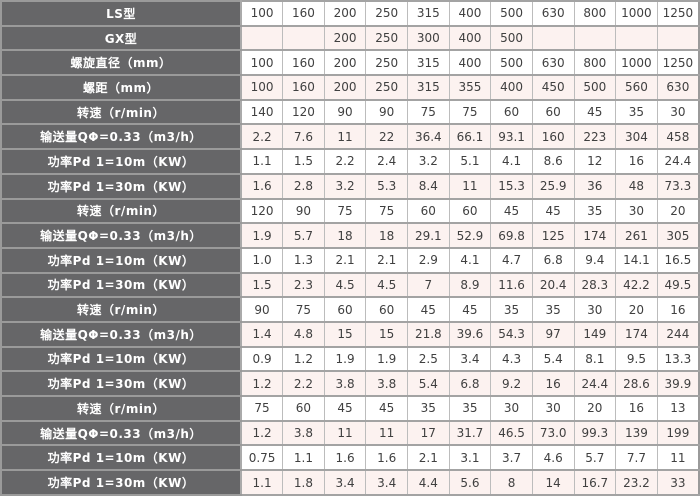 The height and width of the screenshot is (496, 700). I want to click on data-cell: 2.5, so click(428, 359).